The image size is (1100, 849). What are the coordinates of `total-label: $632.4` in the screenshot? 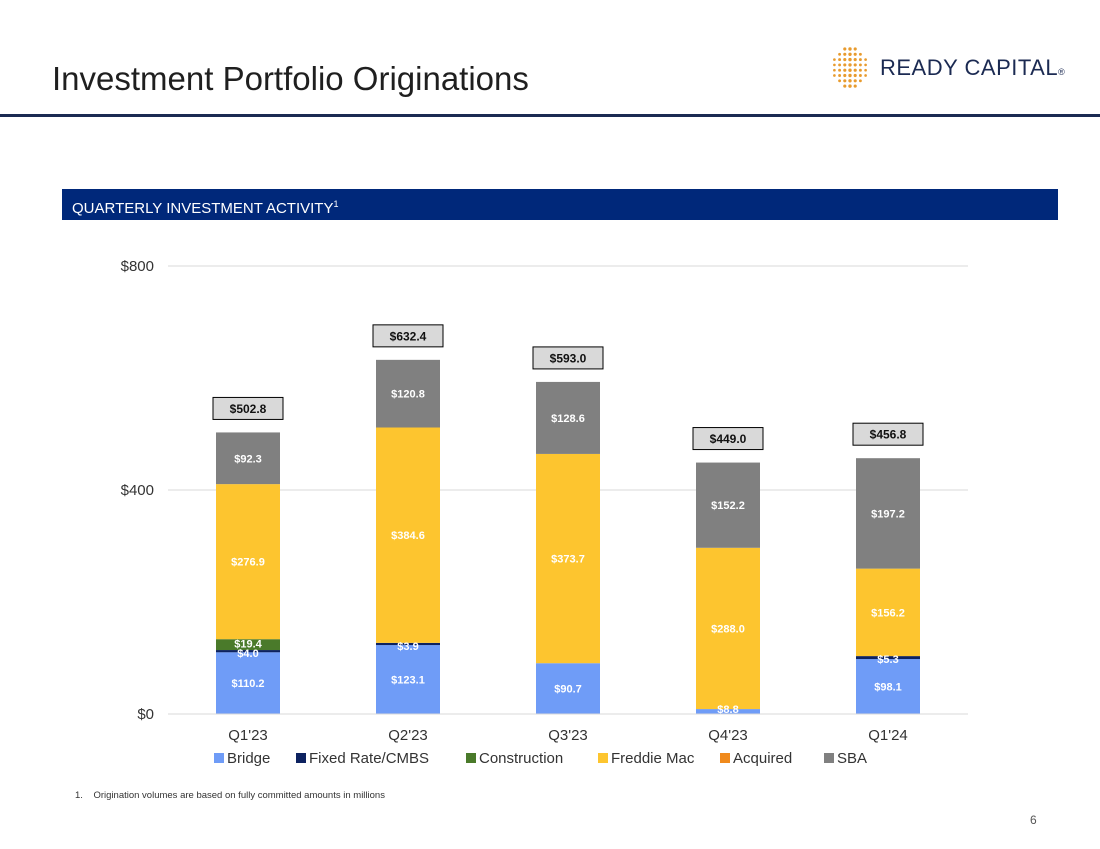 It's located at (408, 336).